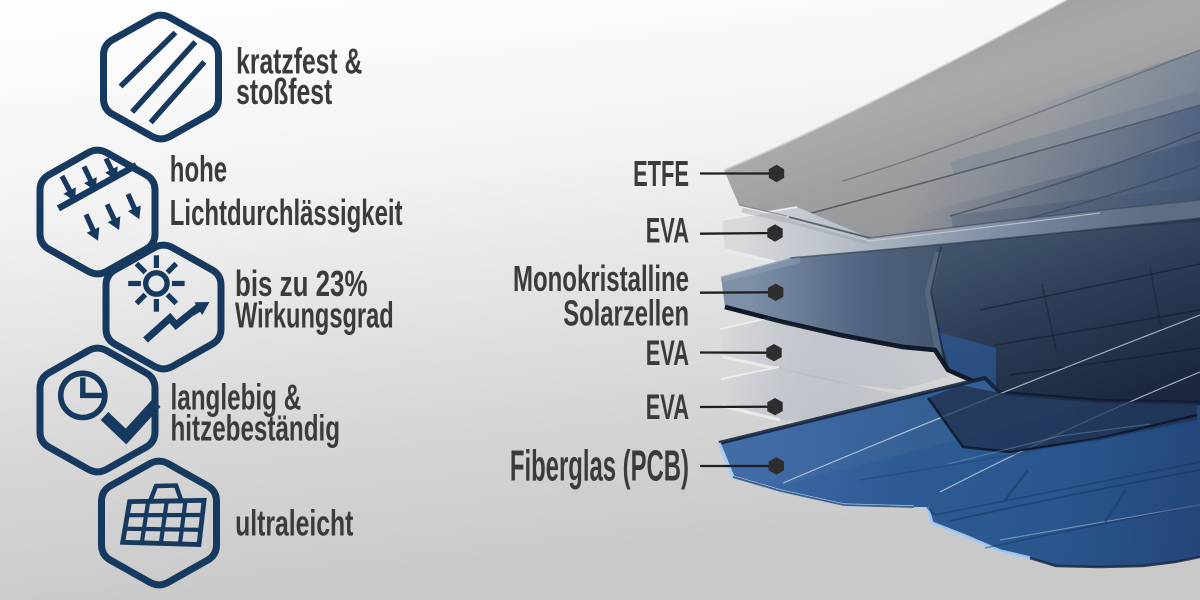  What do you see at coordinates (301, 284) in the screenshot?
I see `svg-text: bis zu 23%` at bounding box center [301, 284].